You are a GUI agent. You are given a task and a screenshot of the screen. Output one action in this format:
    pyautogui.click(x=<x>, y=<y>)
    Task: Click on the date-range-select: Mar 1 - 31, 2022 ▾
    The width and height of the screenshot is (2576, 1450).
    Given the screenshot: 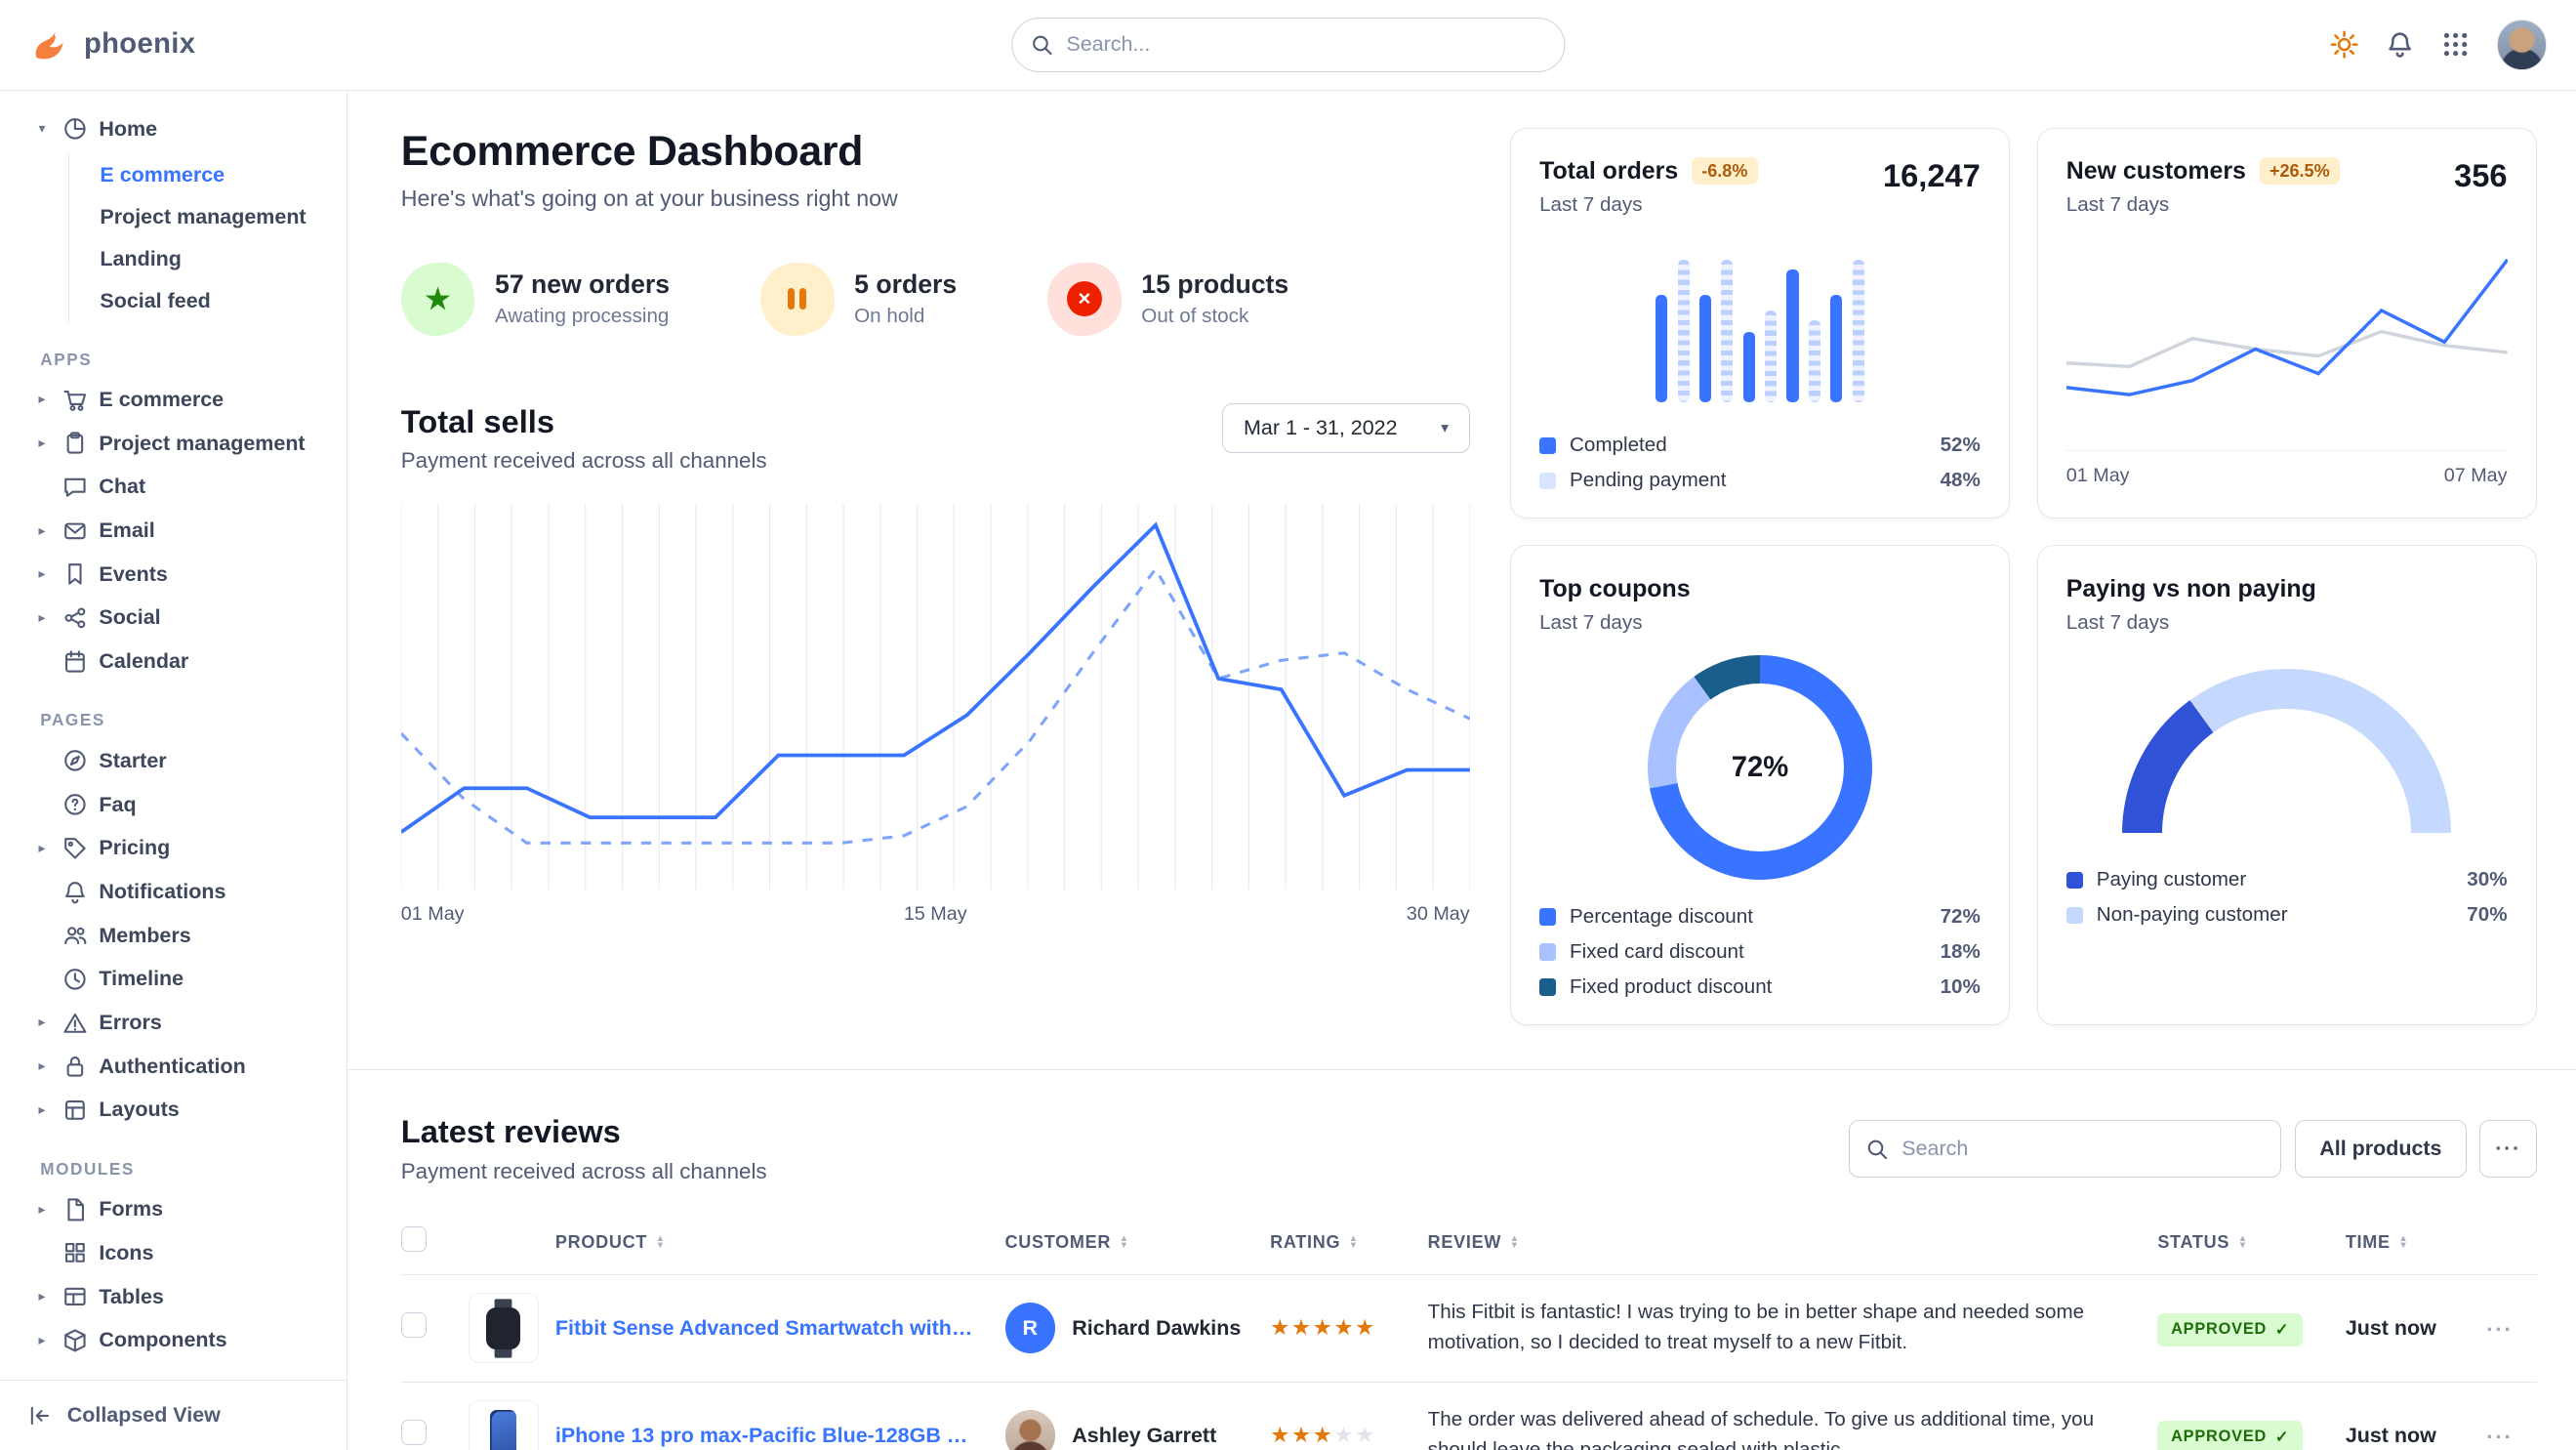 What is the action you would take?
    pyautogui.click(x=1346, y=427)
    